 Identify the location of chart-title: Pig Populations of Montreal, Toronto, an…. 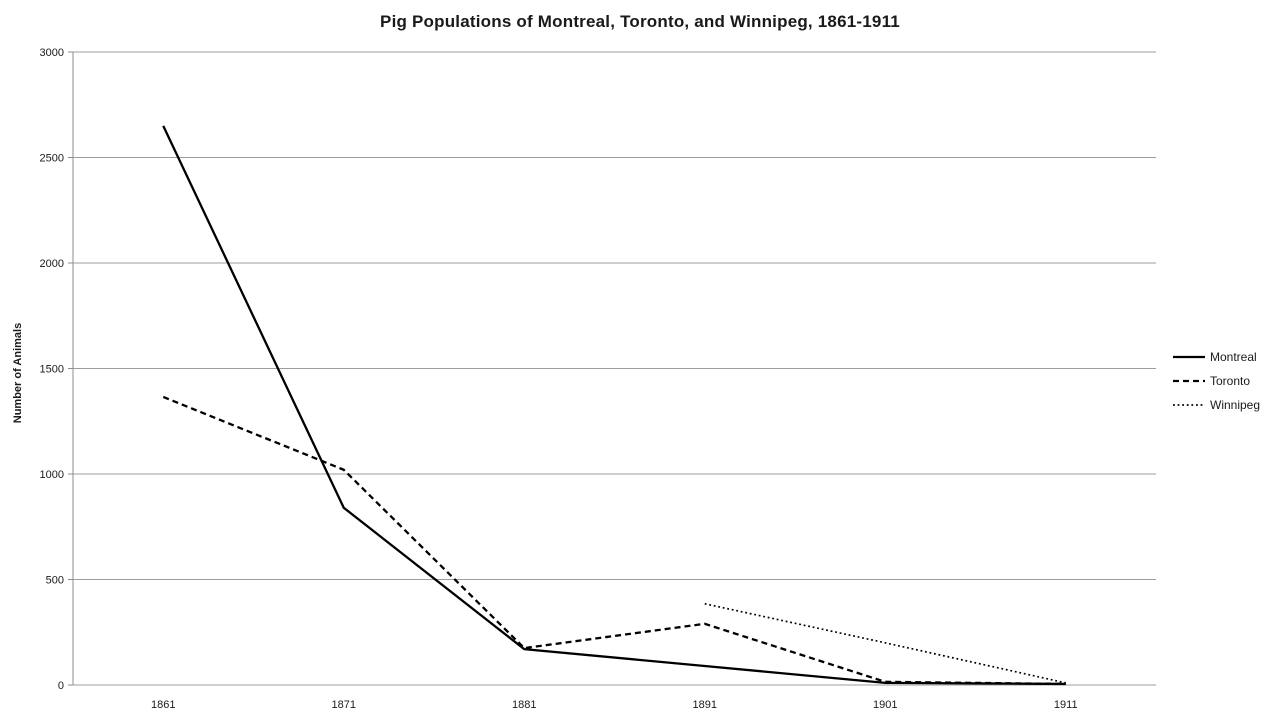
(640, 21).